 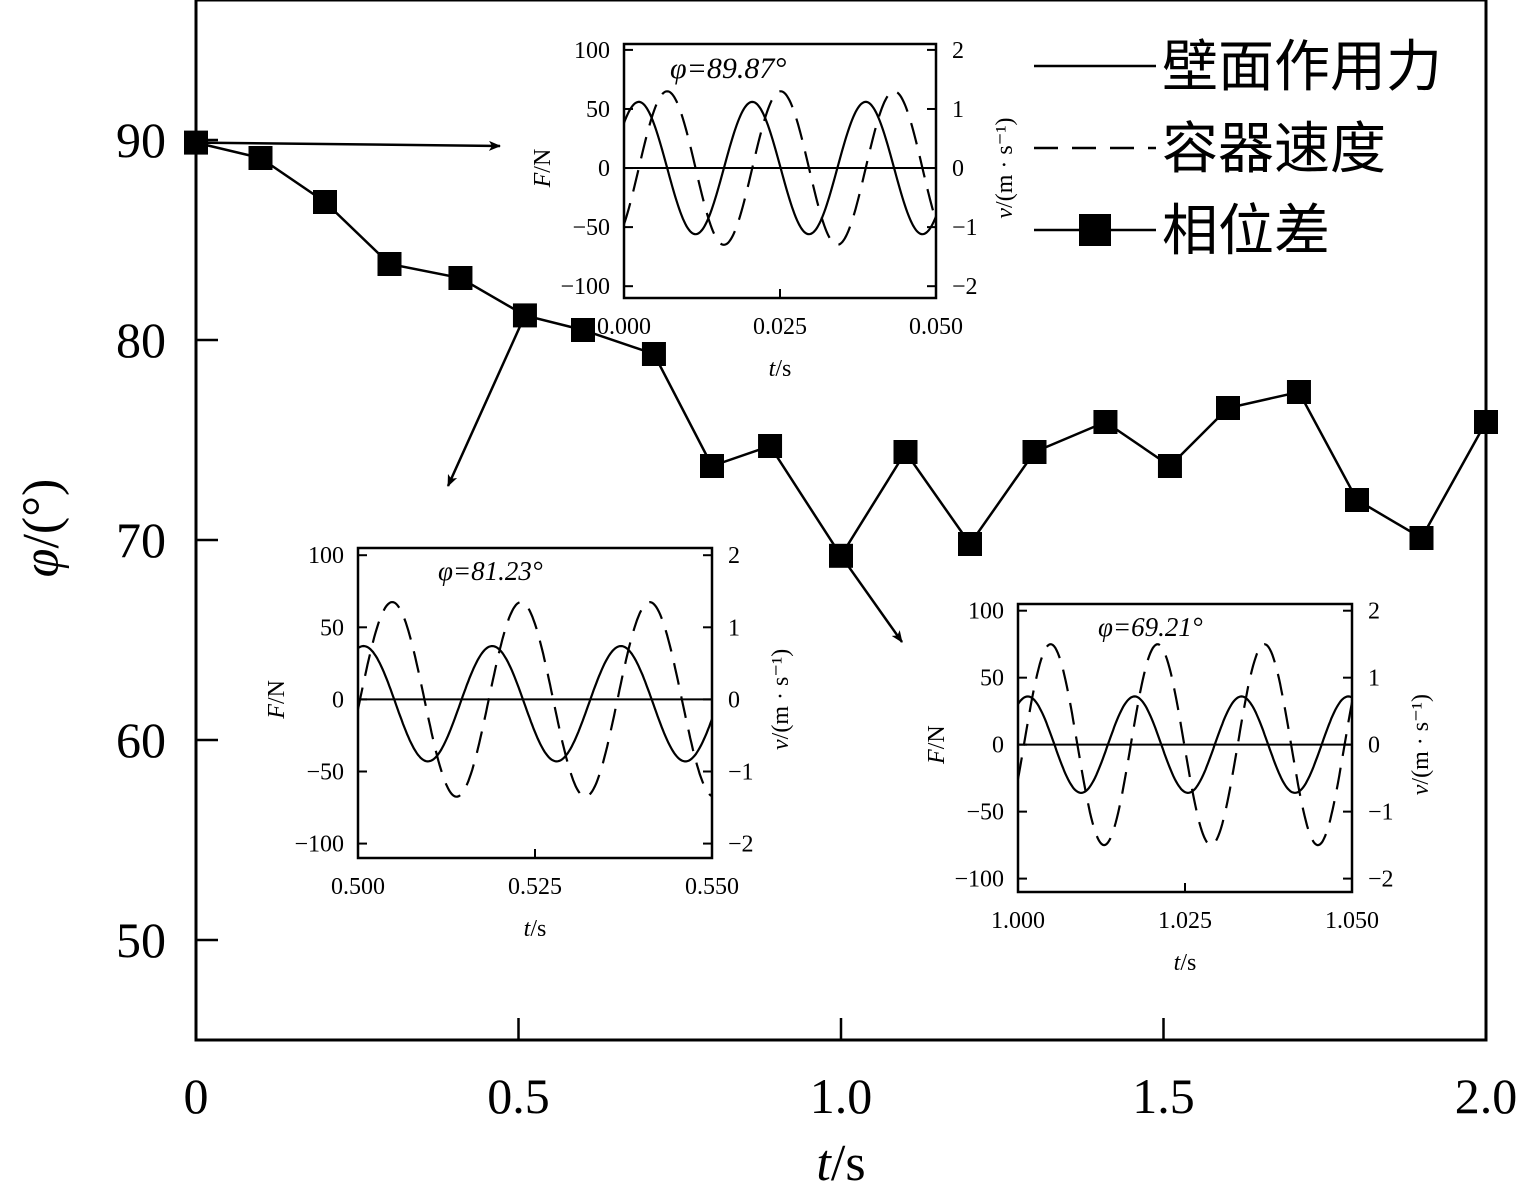 What do you see at coordinates (358, 887) in the screenshot?
I see `inset-x-tick-label: 0.500` at bounding box center [358, 887].